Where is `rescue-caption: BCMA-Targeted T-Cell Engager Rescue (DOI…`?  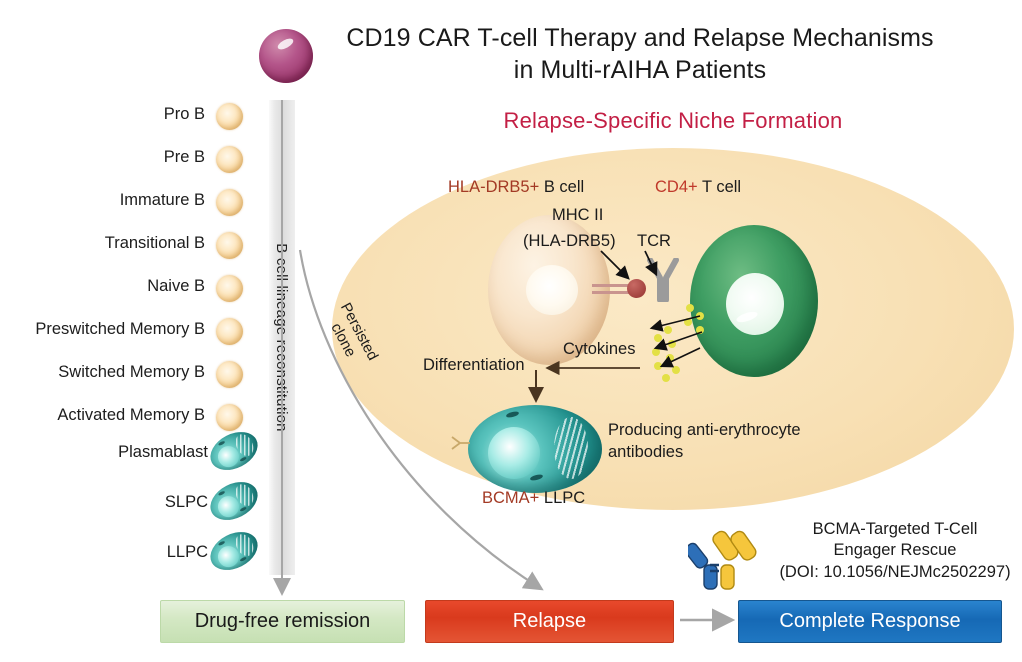
rescue-caption: BCMA-Targeted T-Cell Engager Rescue (DOI… is located at coordinates (895, 551).